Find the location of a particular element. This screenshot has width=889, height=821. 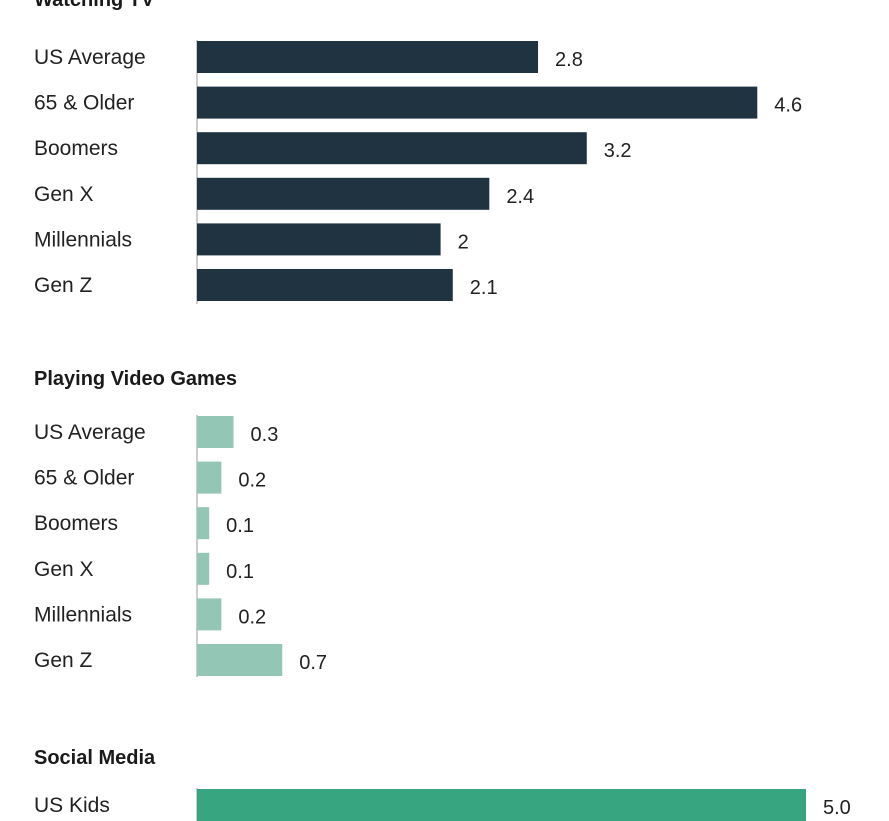

data-label: 5.0 is located at coordinates (837, 808).